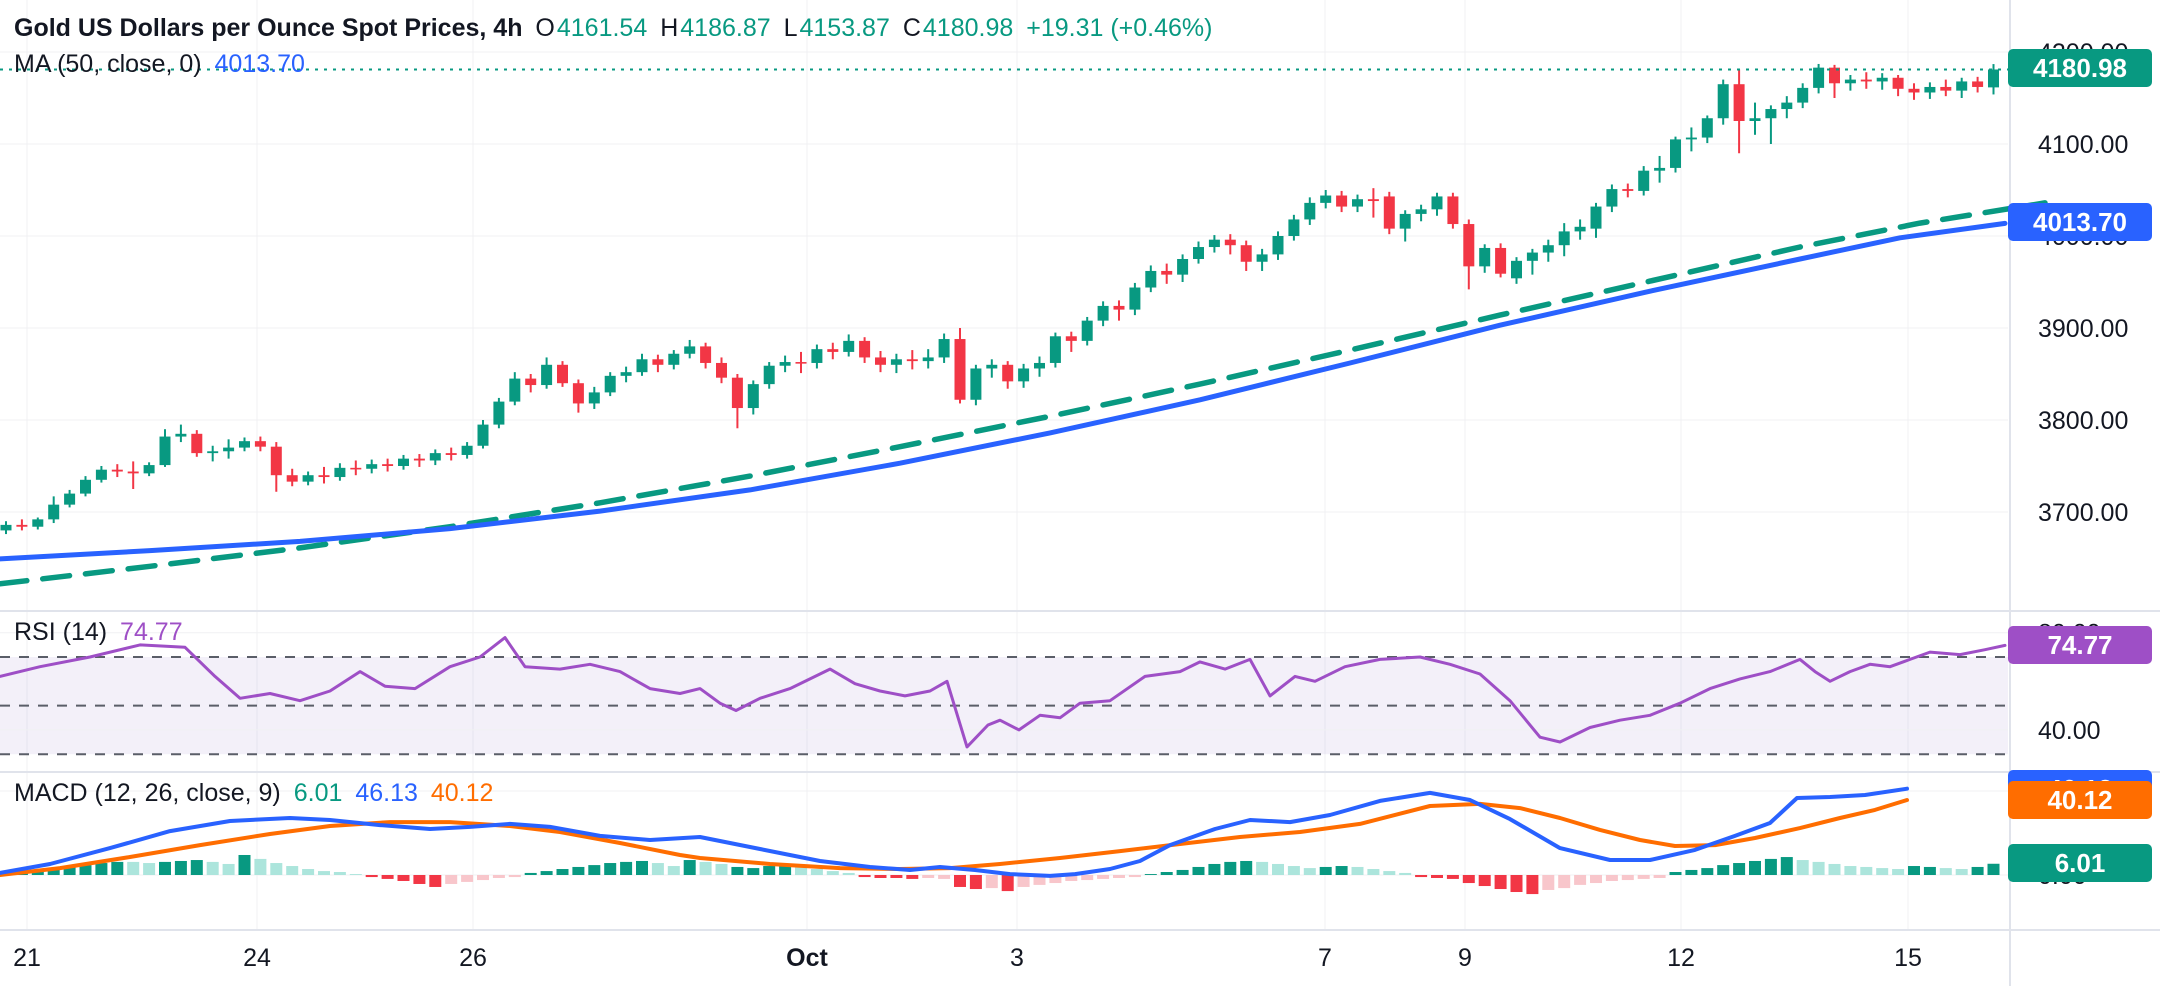 This screenshot has width=2160, height=986. Describe the element at coordinates (108, 64) in the screenshot. I see `ma-label: MA (50, close, 0)` at that location.